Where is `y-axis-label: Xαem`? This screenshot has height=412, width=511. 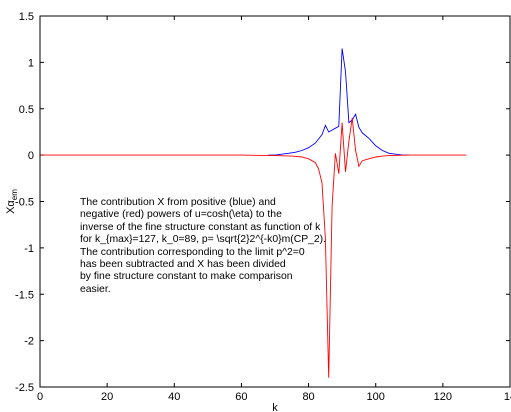
y-axis-label: Xαem is located at coordinates (12, 201).